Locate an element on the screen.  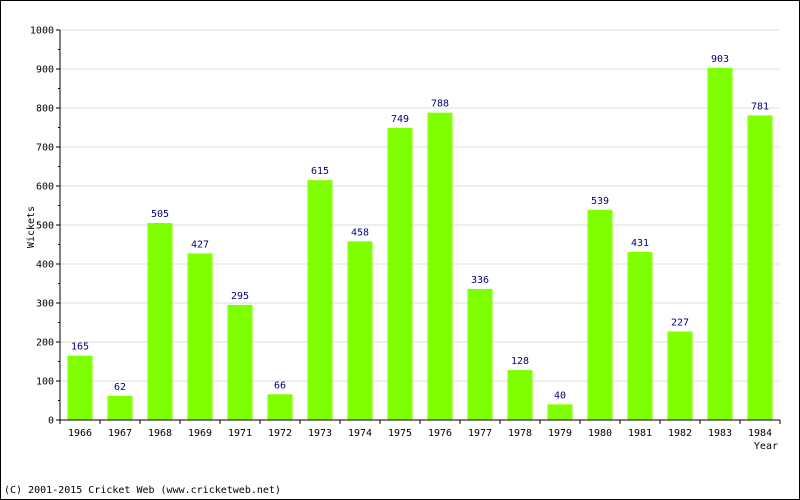
x-tick-label: 1978 is located at coordinates (520, 433).